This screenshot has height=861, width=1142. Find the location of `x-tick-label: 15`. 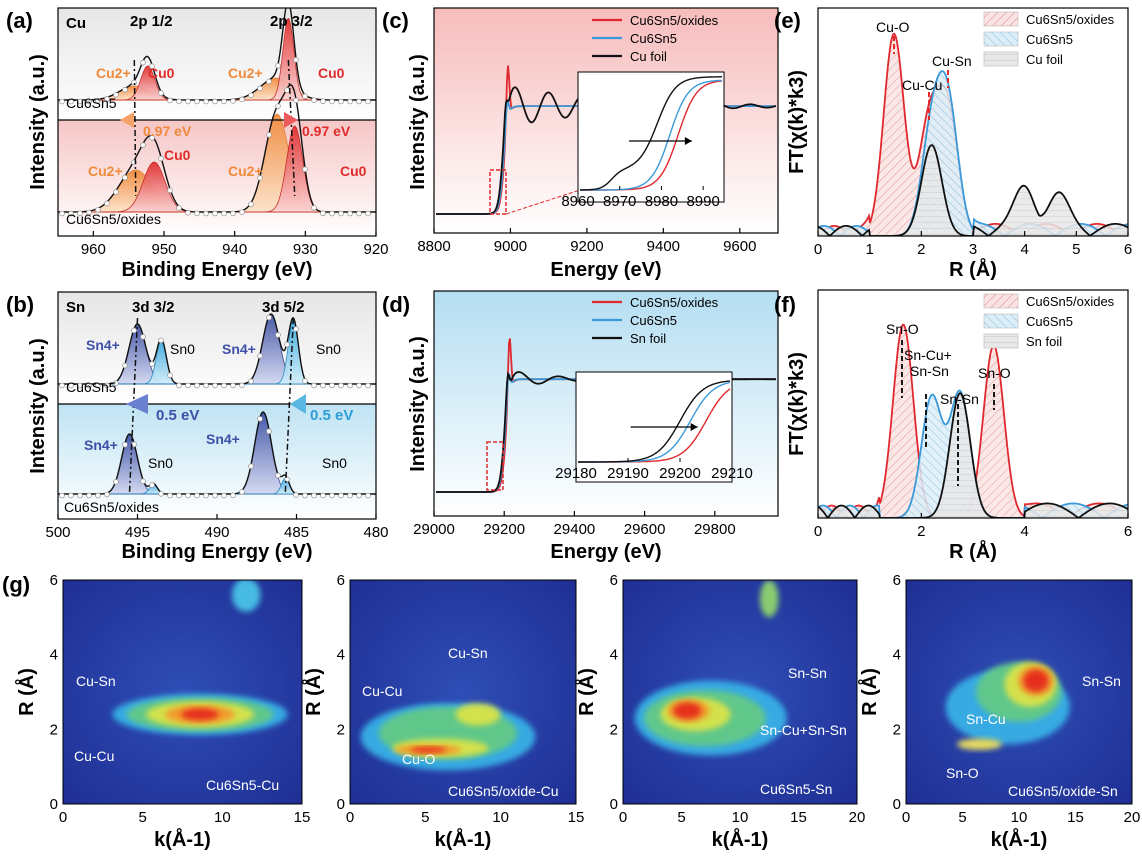

x-tick-label: 15 is located at coordinates (576, 817).